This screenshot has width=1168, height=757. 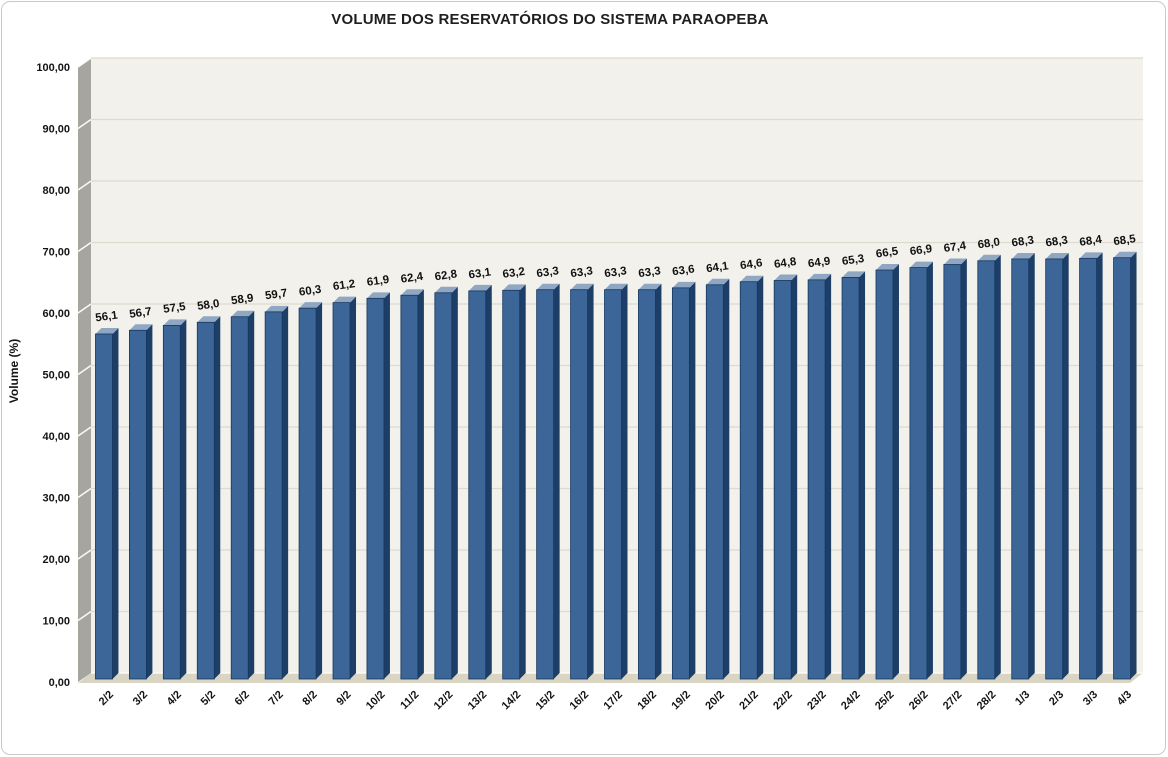 What do you see at coordinates (275, 698) in the screenshot?
I see `x-tick-label: 7/2` at bounding box center [275, 698].